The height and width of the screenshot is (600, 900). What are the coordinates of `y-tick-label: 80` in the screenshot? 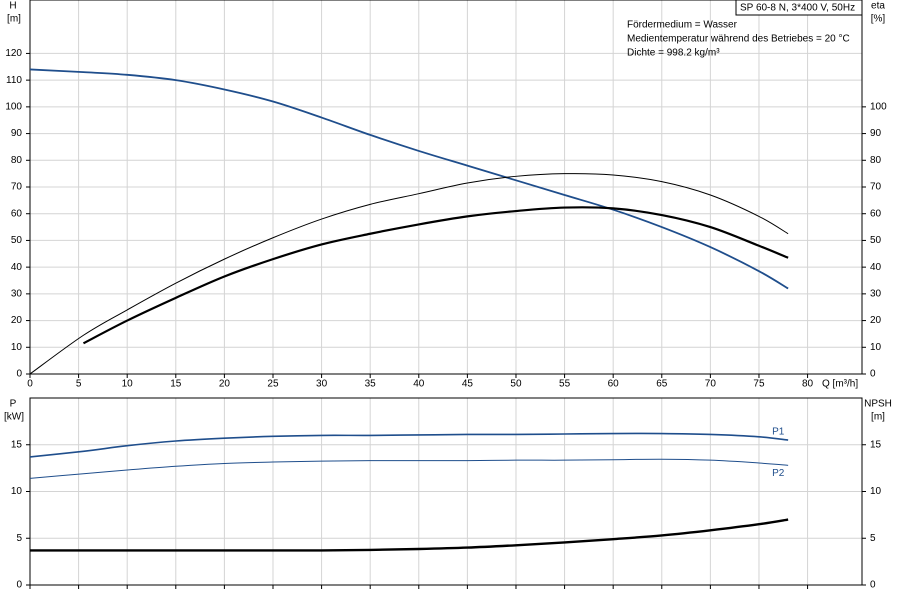 It's located at (17, 160).